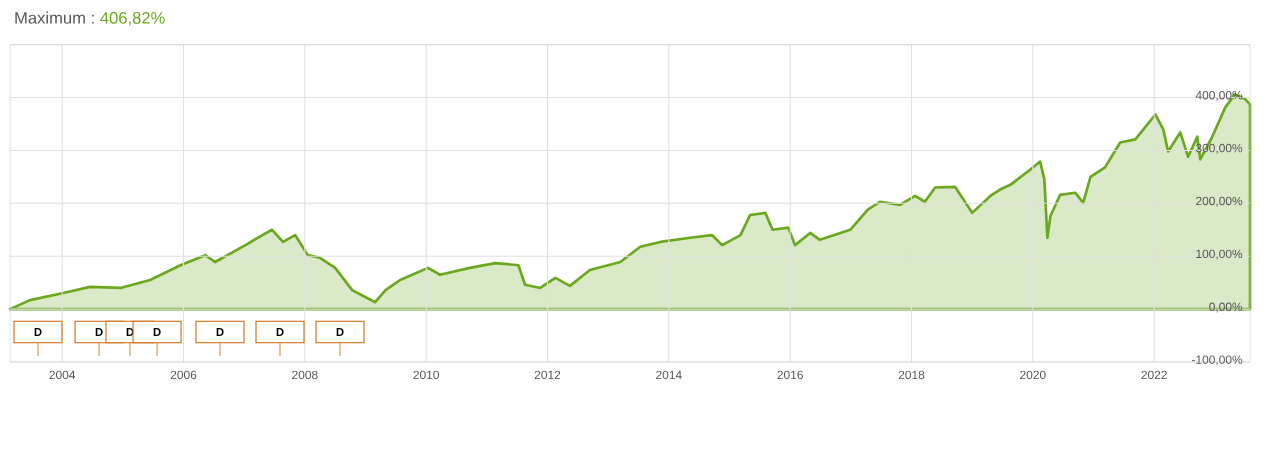  I want to click on x-tick-label: 2008, so click(305, 375).